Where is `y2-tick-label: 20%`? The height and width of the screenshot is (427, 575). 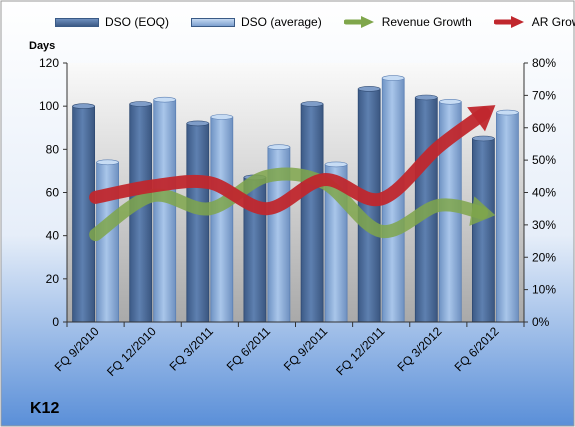 y2-tick-label: 20% is located at coordinates (544, 257).